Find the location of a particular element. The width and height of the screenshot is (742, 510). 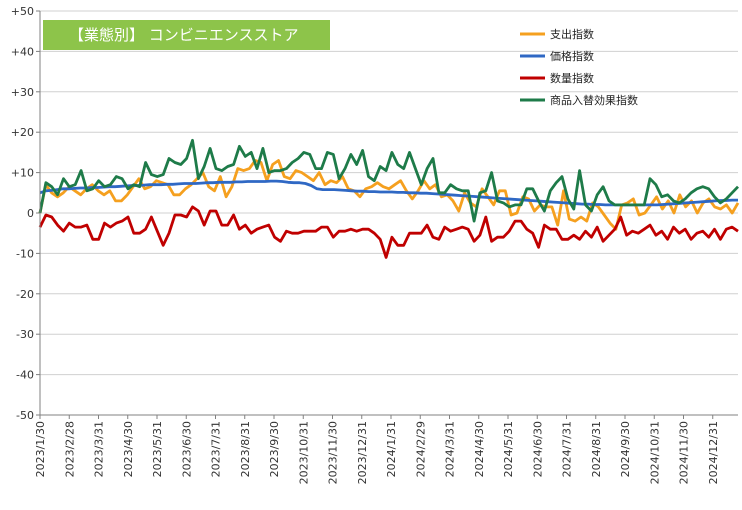

legend-label: 支出指数 is located at coordinates (572, 34).